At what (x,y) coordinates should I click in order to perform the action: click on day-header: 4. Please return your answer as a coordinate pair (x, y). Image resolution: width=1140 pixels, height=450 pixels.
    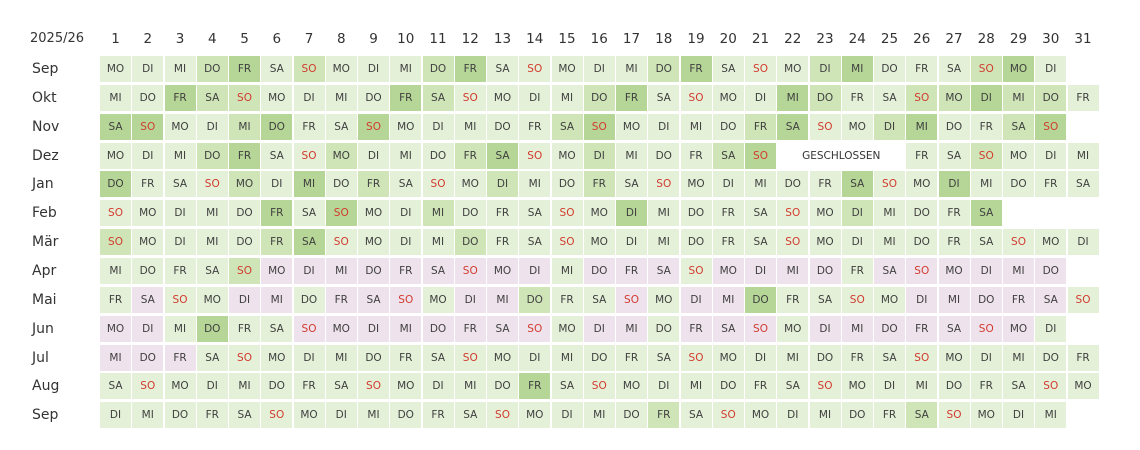
    Looking at the image, I should click on (212, 39).